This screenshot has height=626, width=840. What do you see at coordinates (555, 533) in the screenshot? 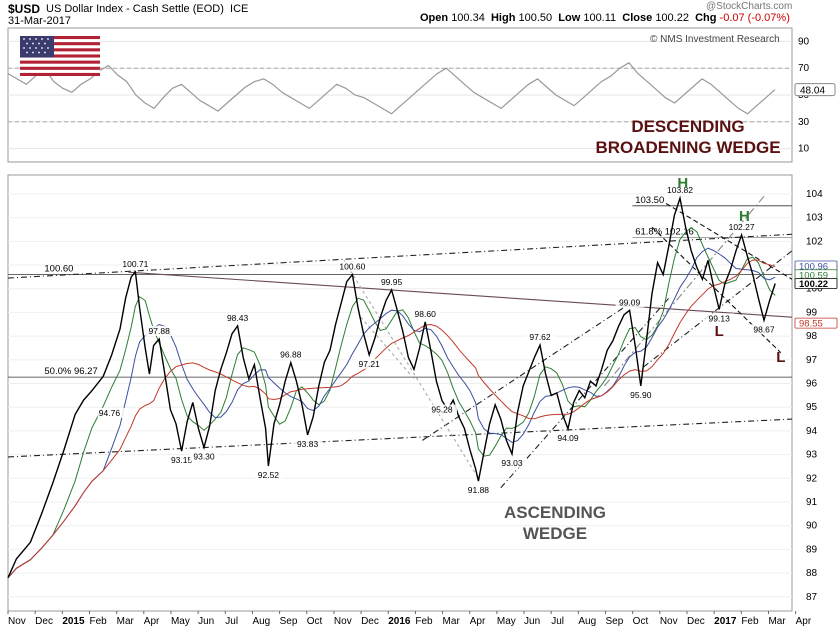
I see `price-annotation-text: WEDGE` at bounding box center [555, 533].